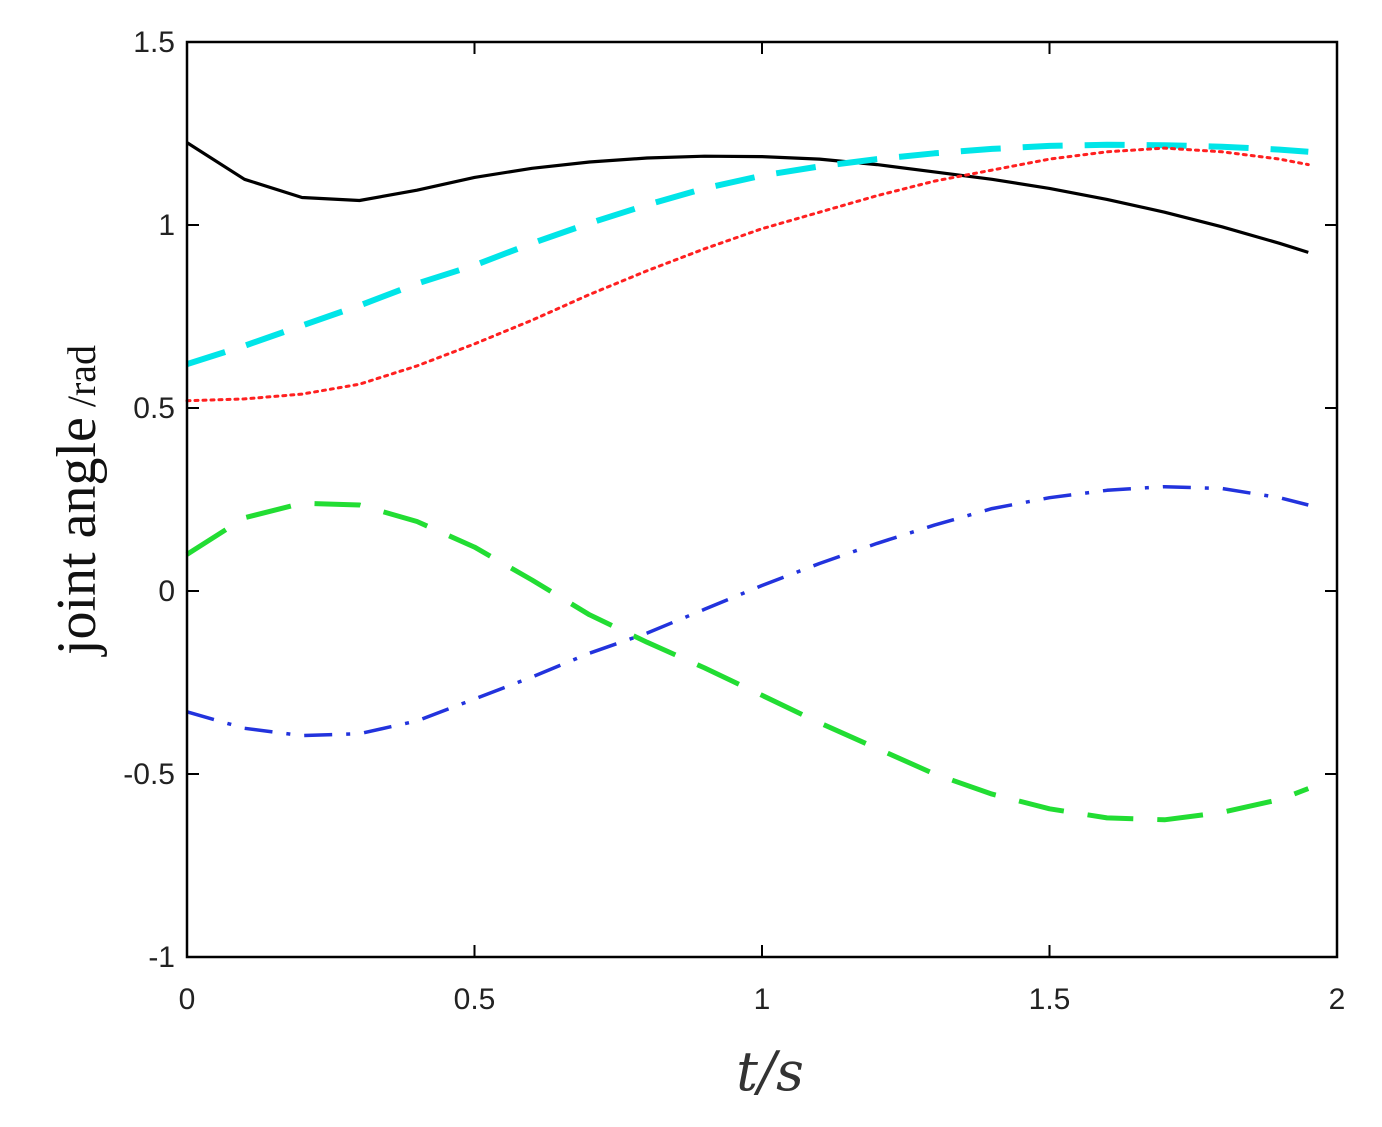 The height and width of the screenshot is (1127, 1382). What do you see at coordinates (1050, 999) in the screenshot?
I see `x-tick-label: 1.5` at bounding box center [1050, 999].